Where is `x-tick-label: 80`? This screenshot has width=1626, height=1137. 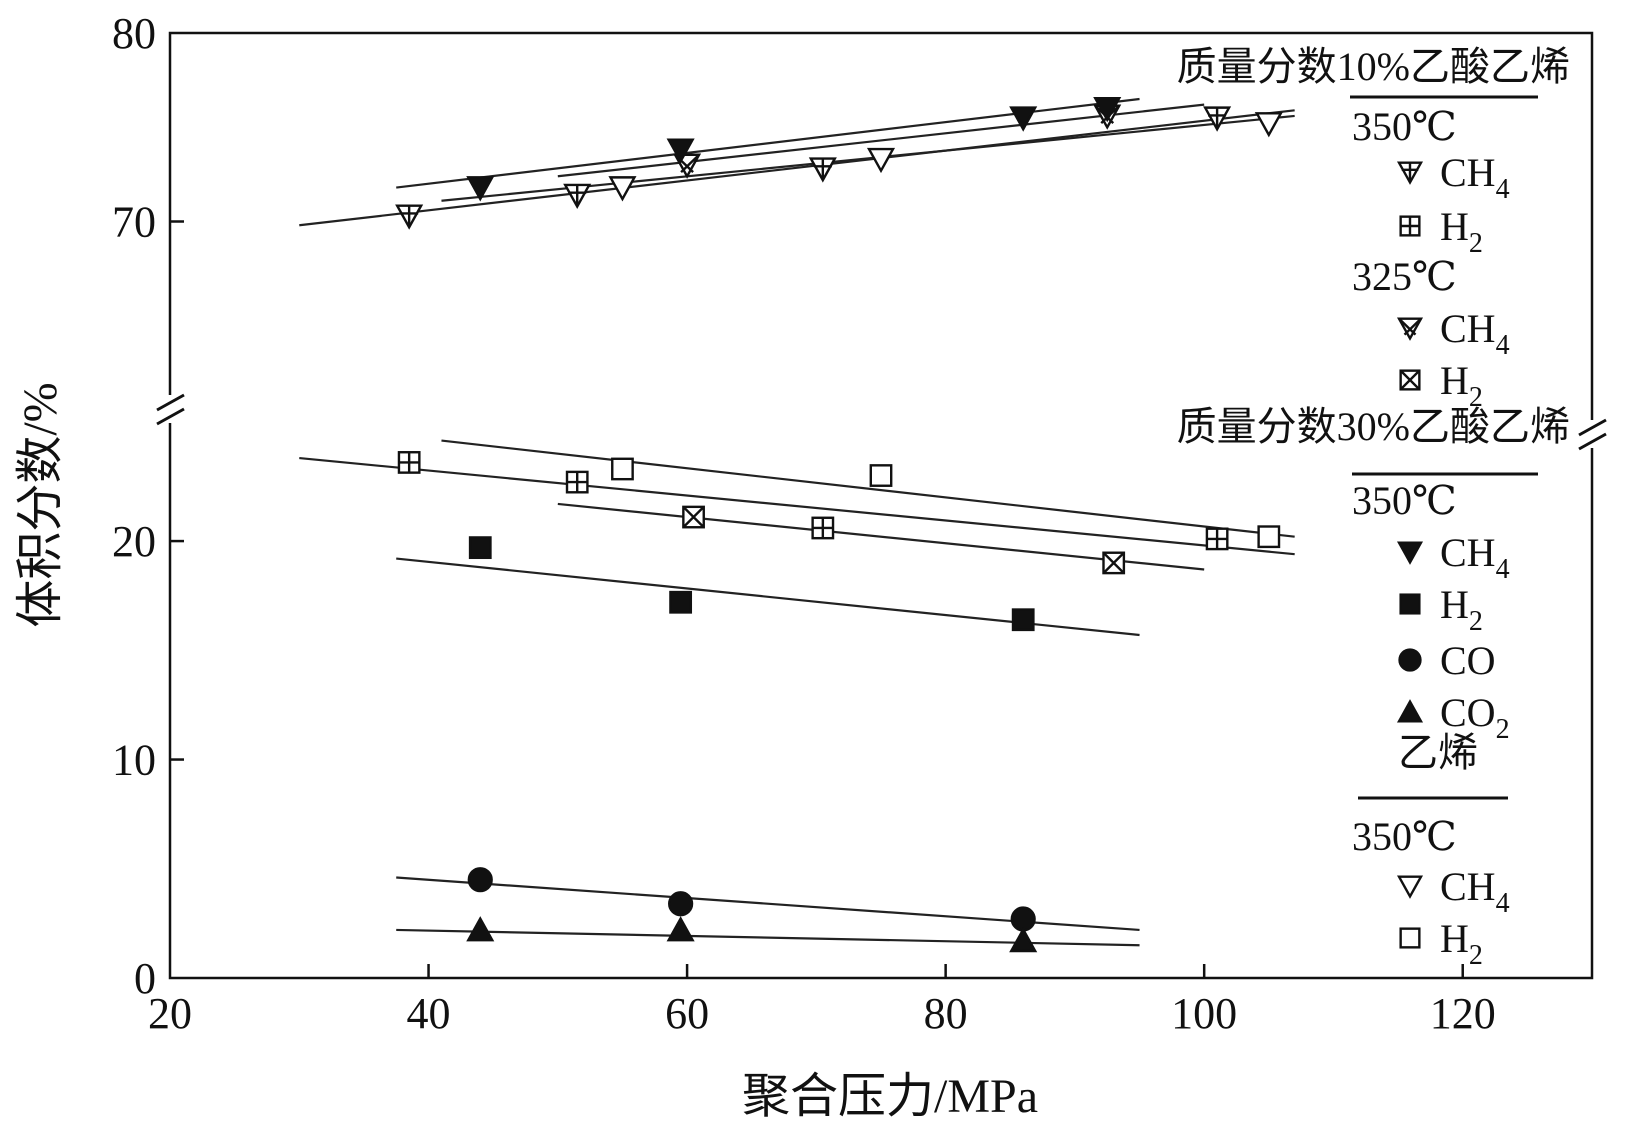
x-tick-label: 80 is located at coordinates (946, 1013).